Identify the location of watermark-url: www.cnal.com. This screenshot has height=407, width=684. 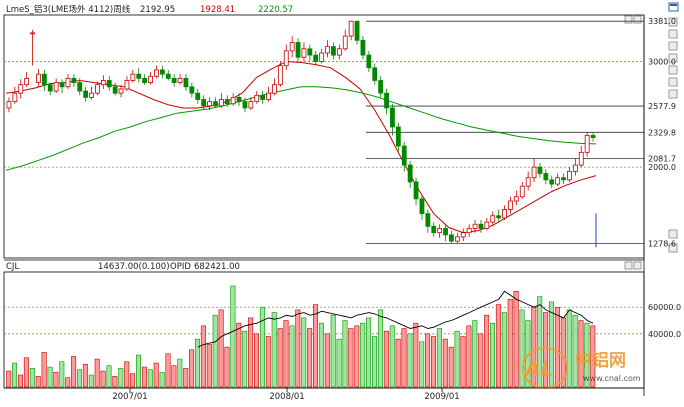
(612, 378).